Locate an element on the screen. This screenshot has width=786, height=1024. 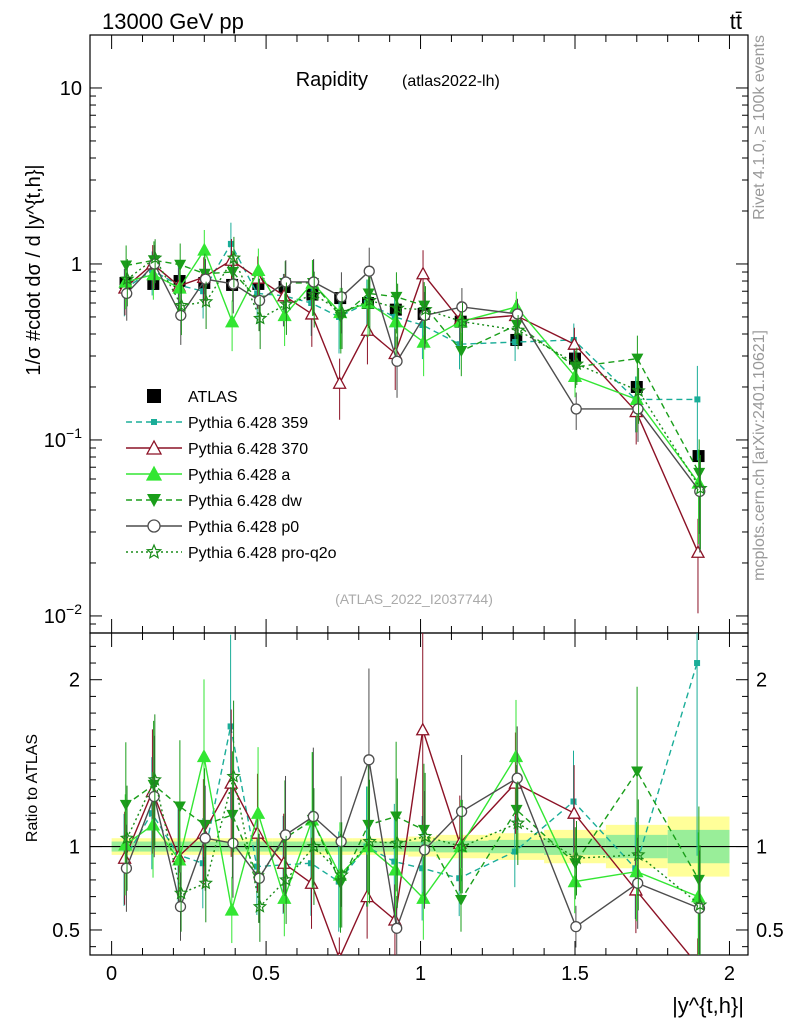
process-label: tt̄ is located at coordinates (736, 21).